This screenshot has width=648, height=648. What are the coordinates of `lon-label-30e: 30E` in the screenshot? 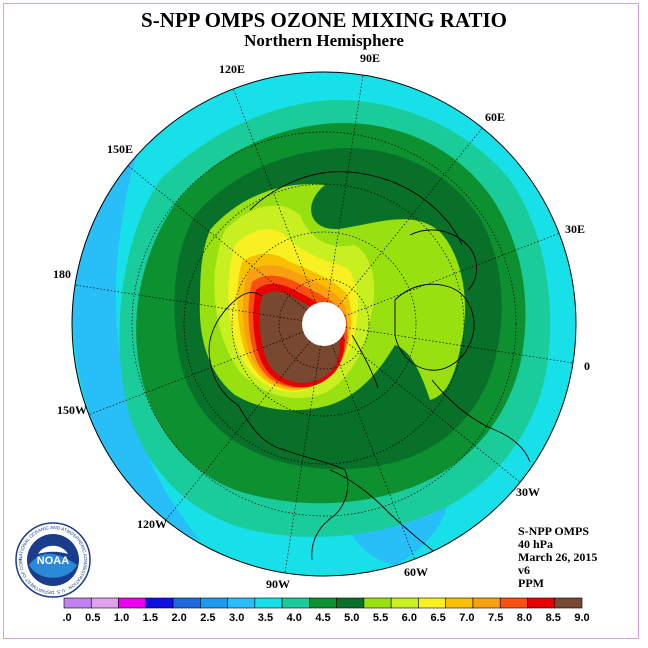 It's located at (575, 229).